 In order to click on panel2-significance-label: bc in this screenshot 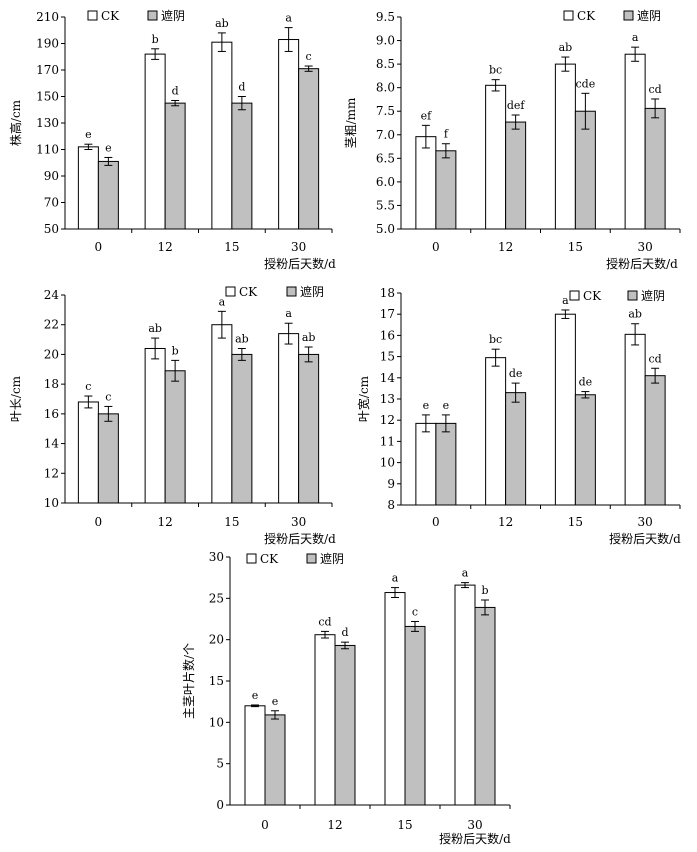, I will do `click(495, 70)`.